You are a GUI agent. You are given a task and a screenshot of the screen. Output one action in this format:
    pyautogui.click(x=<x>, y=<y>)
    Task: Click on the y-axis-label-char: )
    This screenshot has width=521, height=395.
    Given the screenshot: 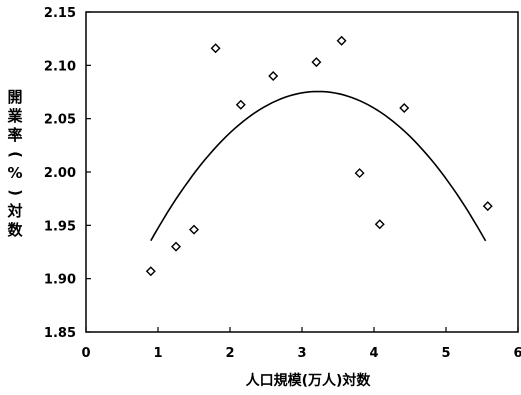 What is the action you would take?
    pyautogui.click(x=15, y=192)
    